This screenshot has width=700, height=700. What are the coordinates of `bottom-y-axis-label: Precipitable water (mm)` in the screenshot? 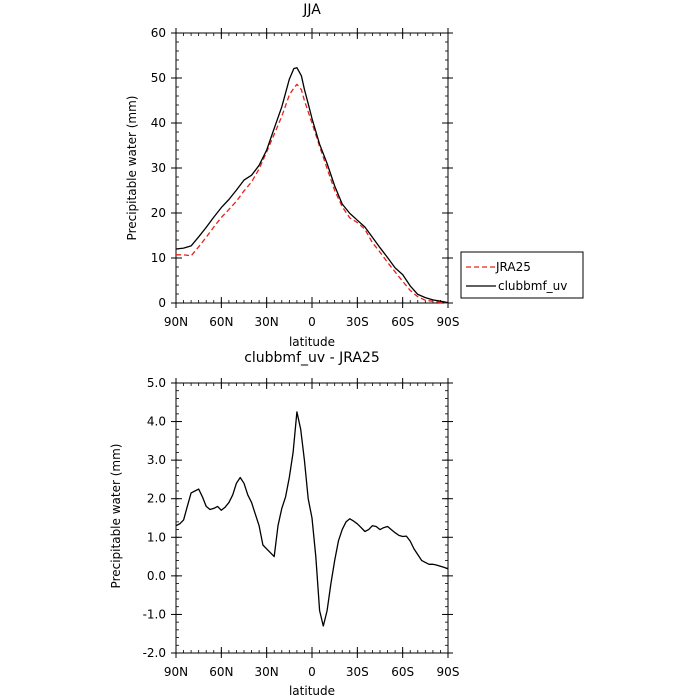 It's located at (116, 516).